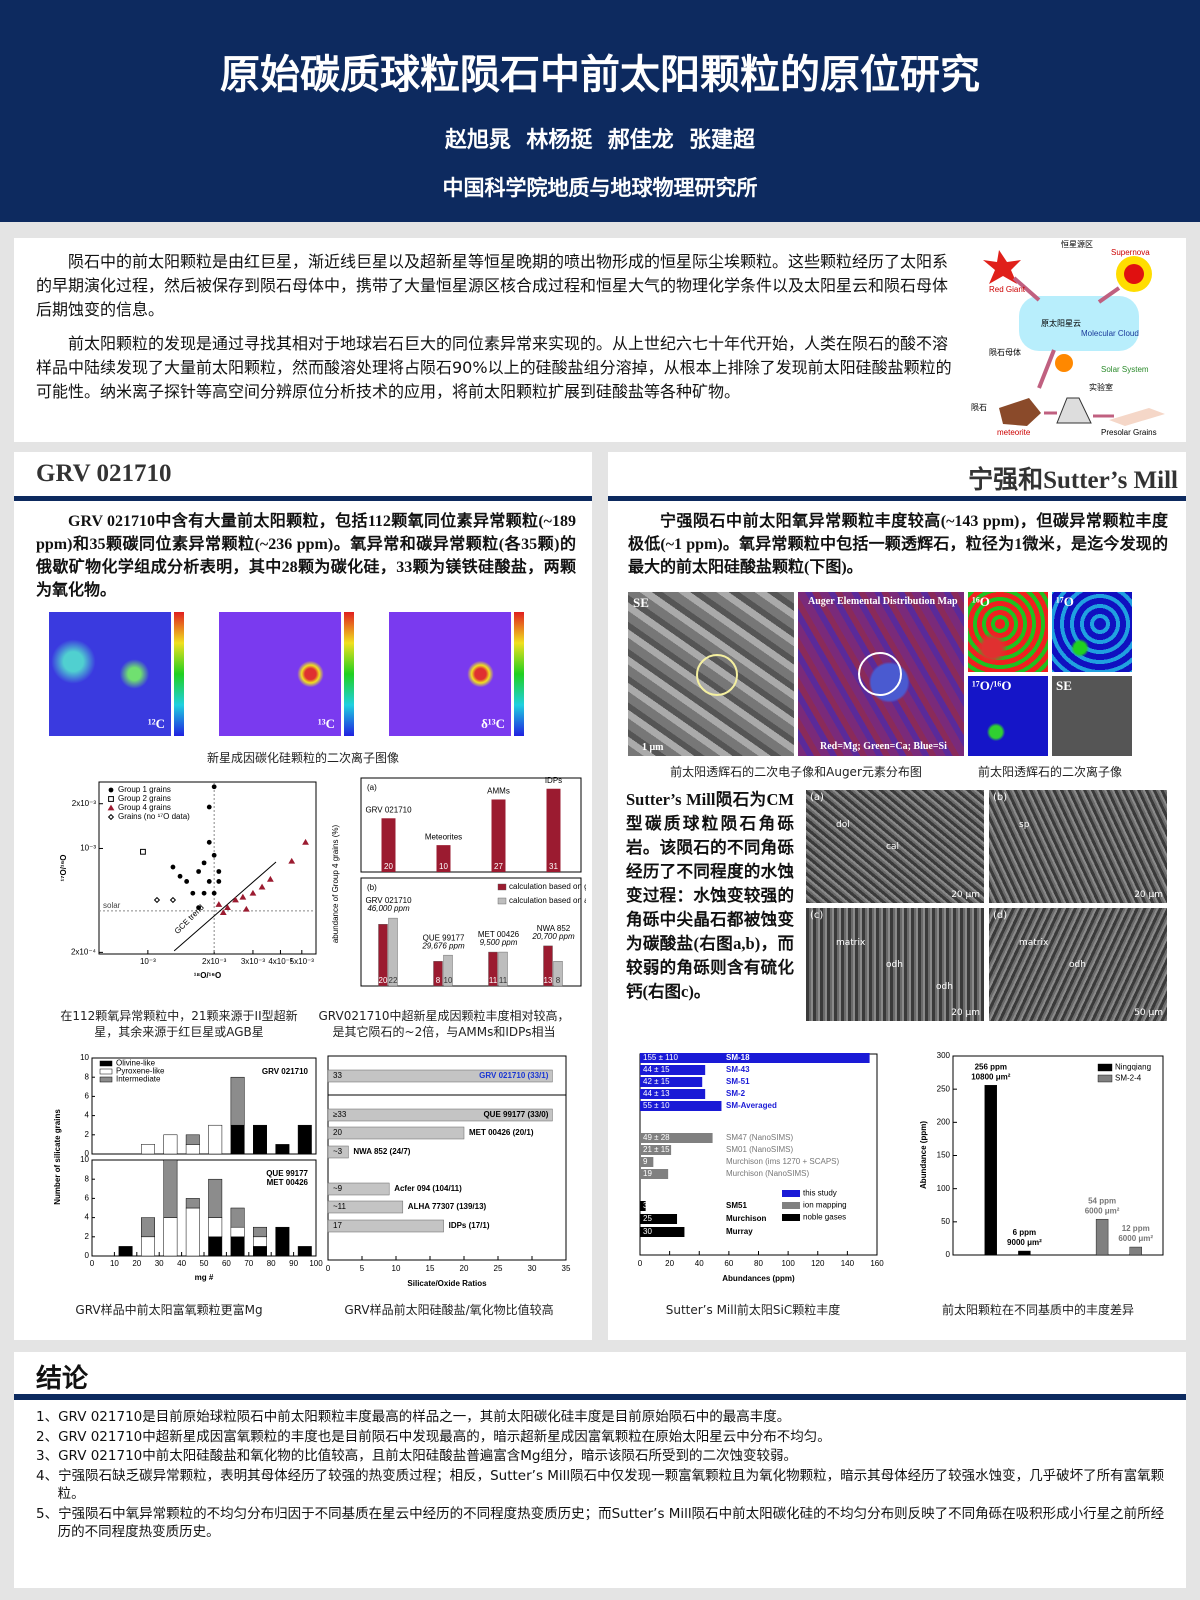  What do you see at coordinates (63, 868) in the screenshot?
I see `y-axis-label: ¹⁷O/¹⁶O` at bounding box center [63, 868].